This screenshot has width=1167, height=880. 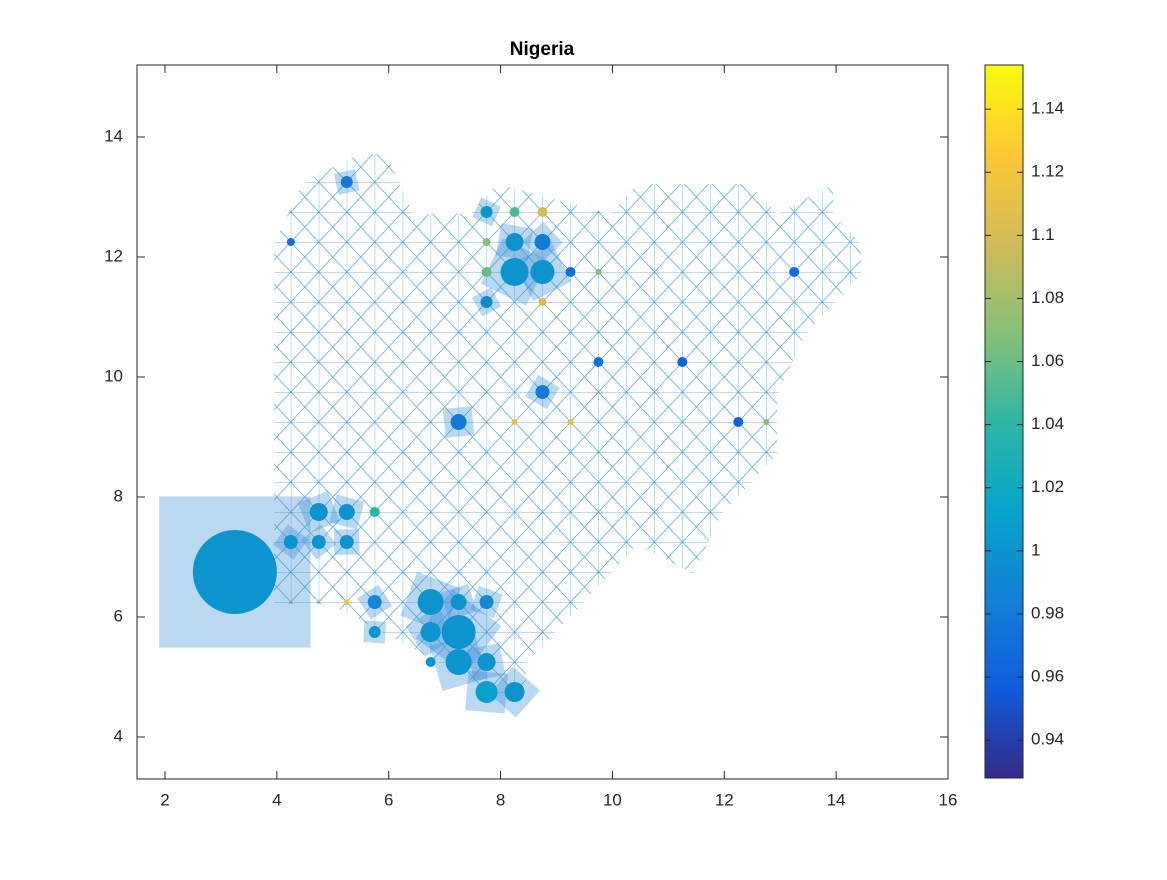 What do you see at coordinates (1047, 108) in the screenshot?
I see `colorbar-tick-label: 1.14` at bounding box center [1047, 108].